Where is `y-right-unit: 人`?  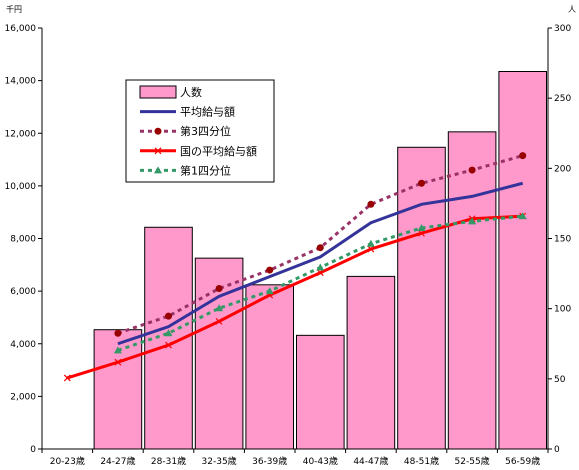 y-right-unit: 人 is located at coordinates (572, 9).